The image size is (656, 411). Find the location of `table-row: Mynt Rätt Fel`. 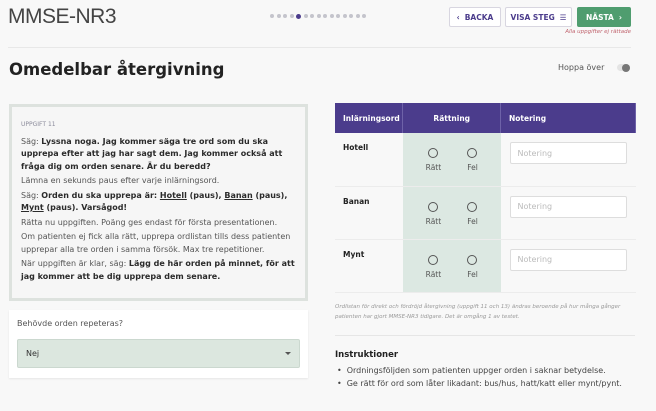

table-row: Mynt Rätt Fel is located at coordinates (485, 266).